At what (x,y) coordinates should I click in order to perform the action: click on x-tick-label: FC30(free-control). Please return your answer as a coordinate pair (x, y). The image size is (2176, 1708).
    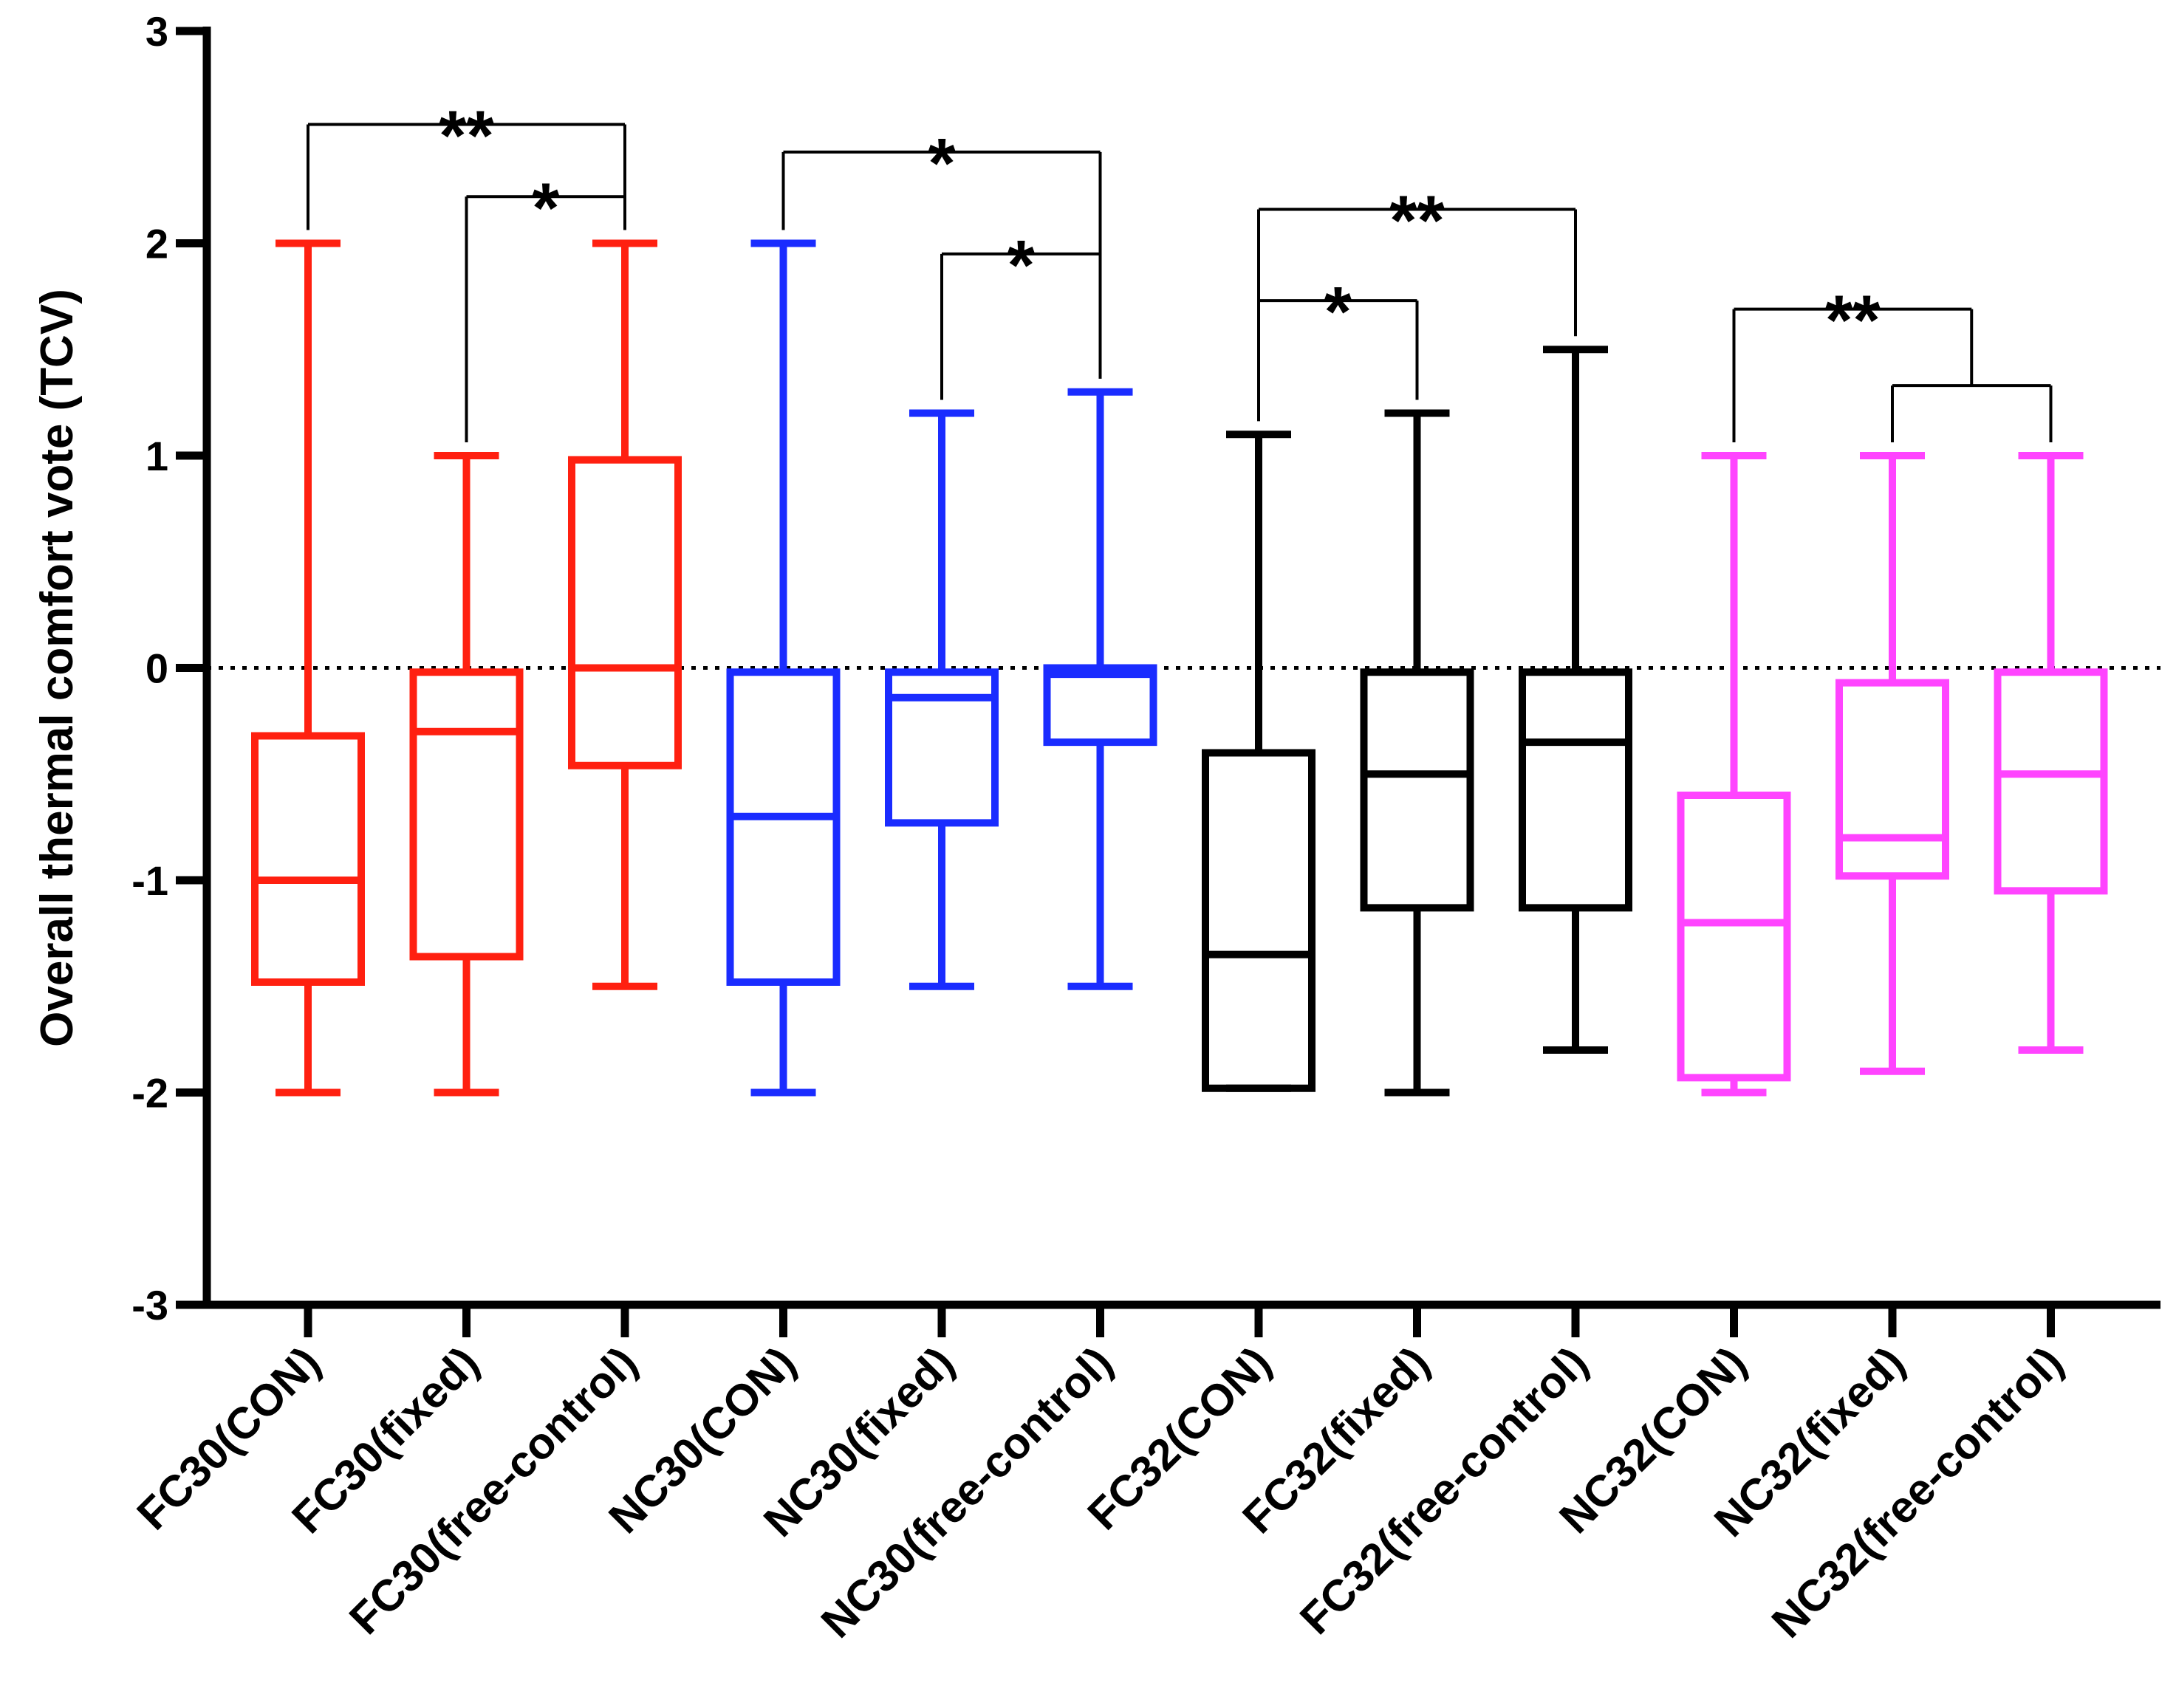
    Looking at the image, I should click on (493, 1490).